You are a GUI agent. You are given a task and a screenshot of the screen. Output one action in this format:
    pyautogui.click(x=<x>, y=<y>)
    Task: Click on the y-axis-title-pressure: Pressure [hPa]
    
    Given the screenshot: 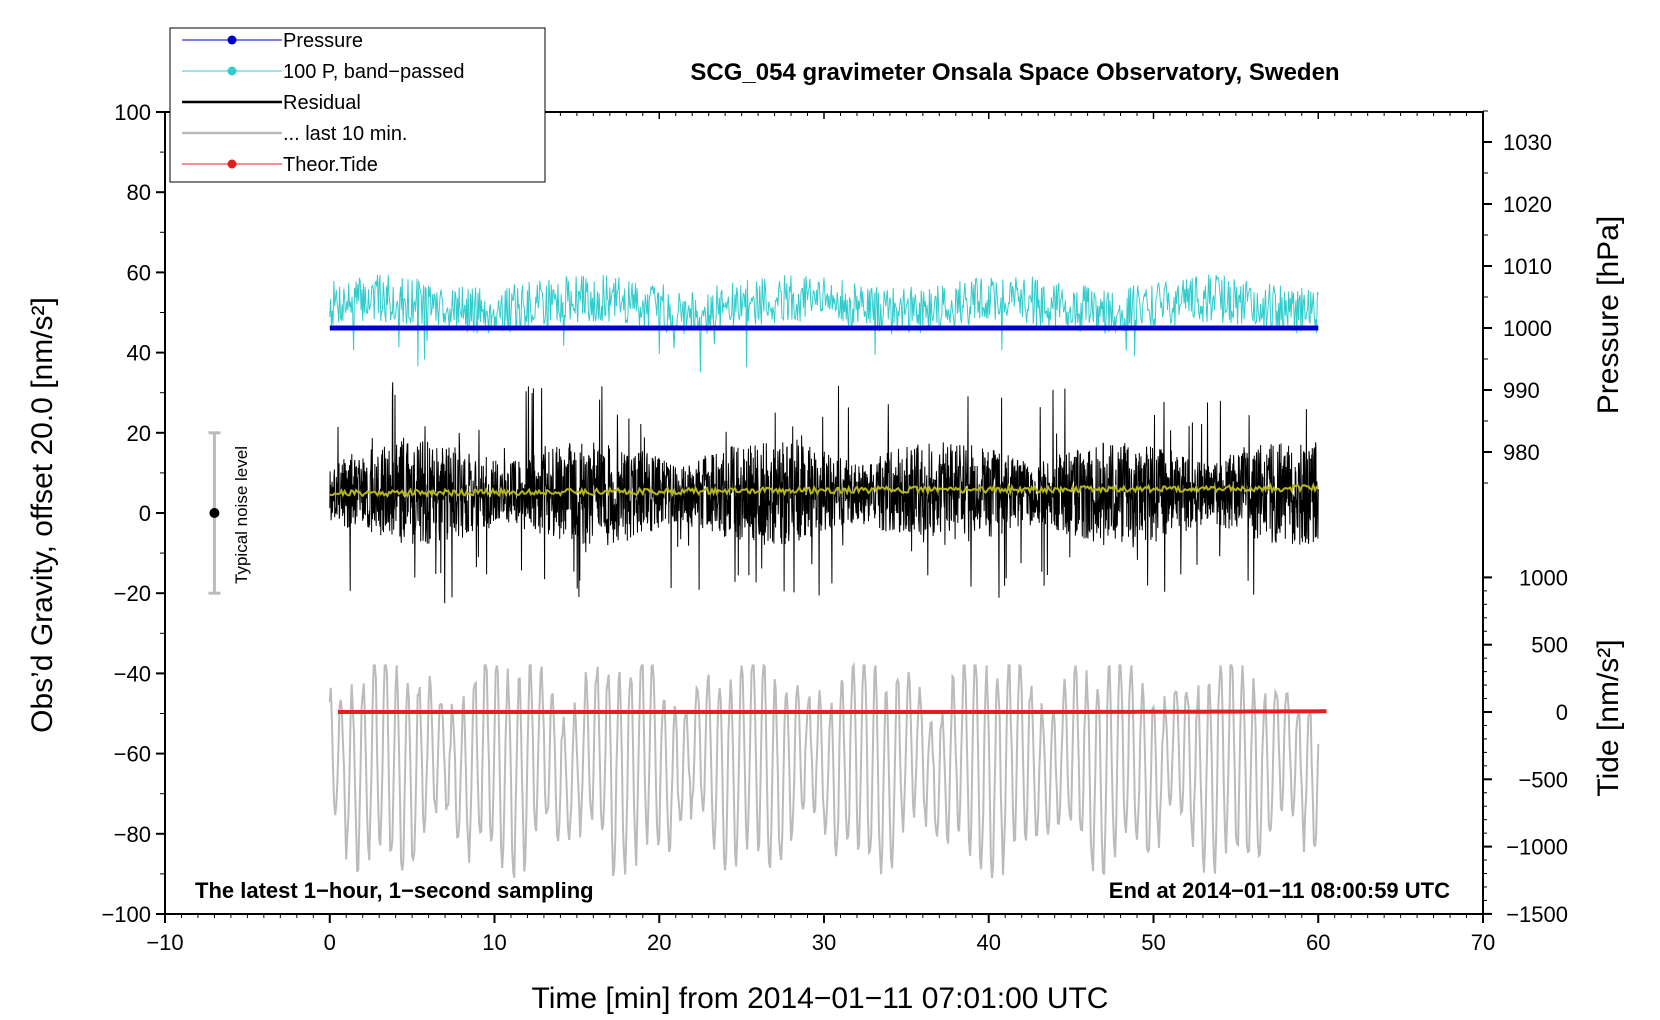 What is the action you would take?
    pyautogui.click(x=1608, y=315)
    